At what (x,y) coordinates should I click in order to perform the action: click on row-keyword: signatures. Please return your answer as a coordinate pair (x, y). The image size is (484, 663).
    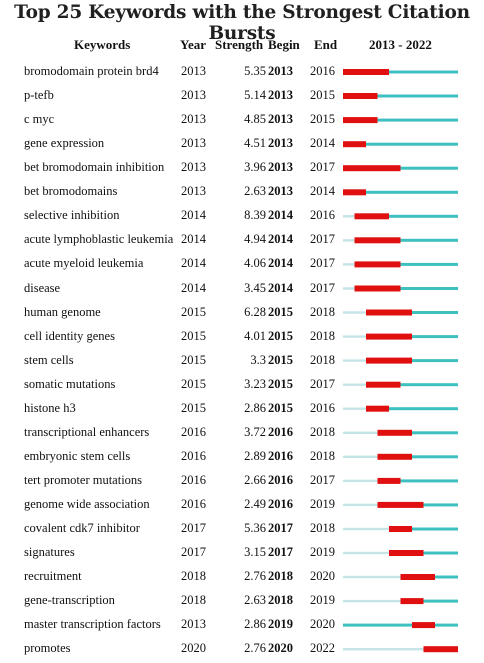
    Looking at the image, I should click on (49, 552).